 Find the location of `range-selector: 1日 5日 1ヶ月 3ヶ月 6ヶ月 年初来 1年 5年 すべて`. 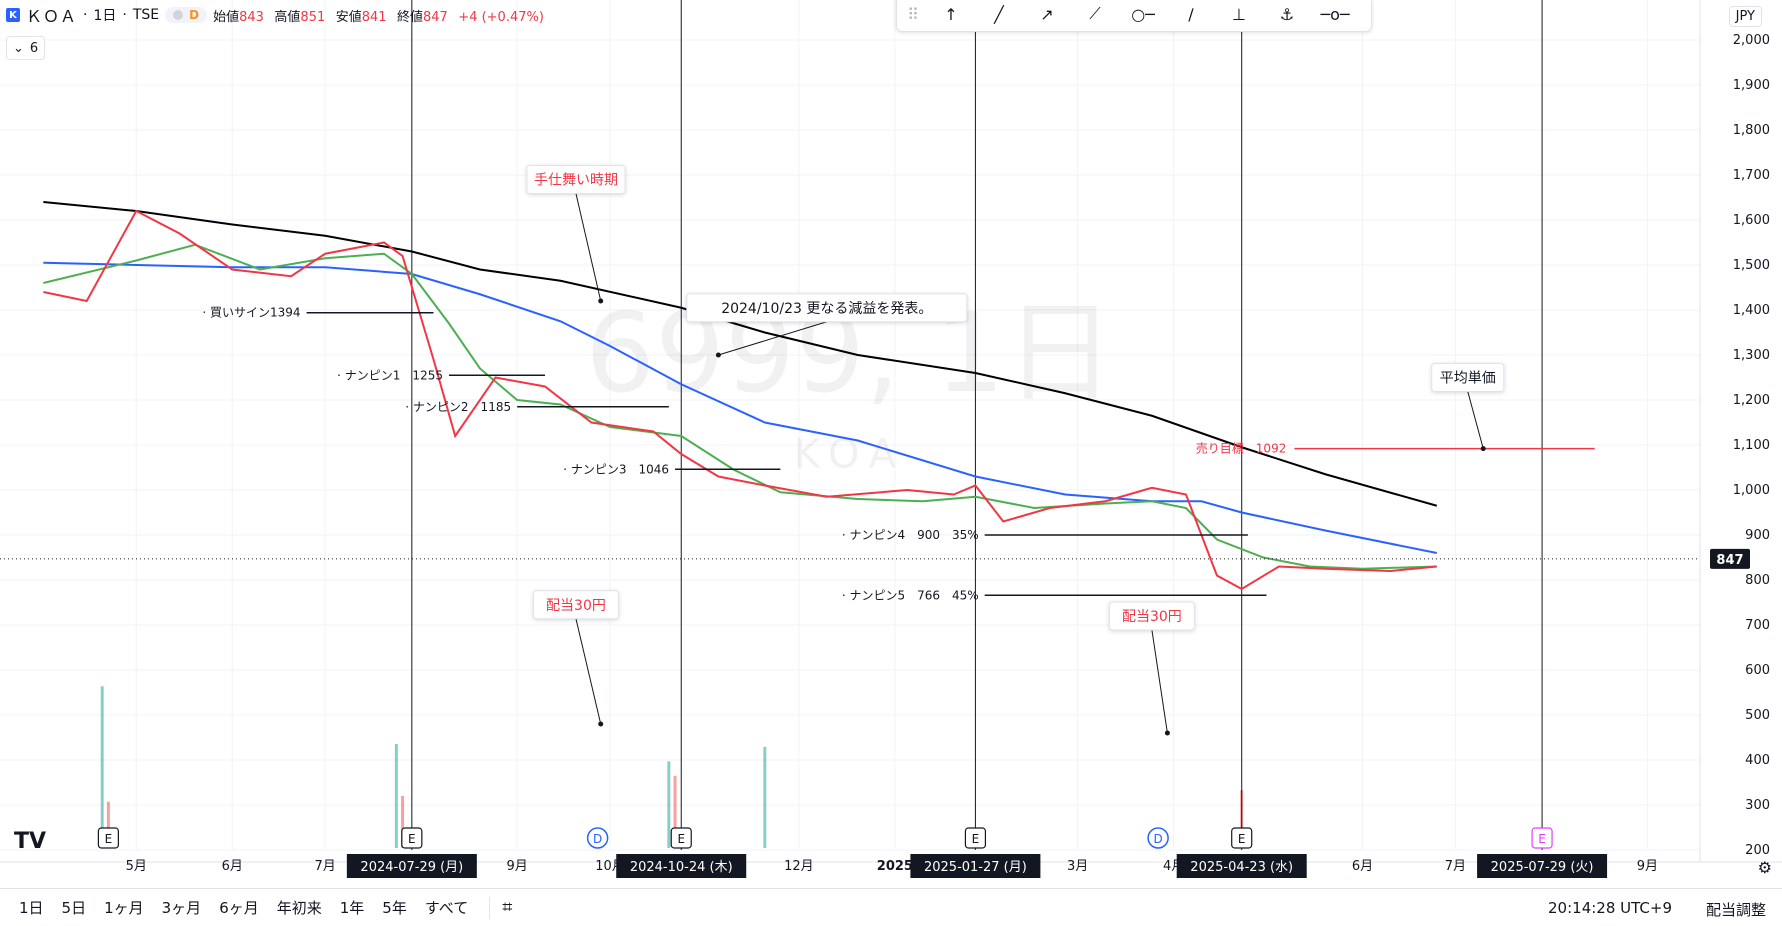

range-selector: 1日 5日 1ヶ月 3ヶ月 6ヶ月 年初来 1年 5年 すべて is located at coordinates (243, 907).